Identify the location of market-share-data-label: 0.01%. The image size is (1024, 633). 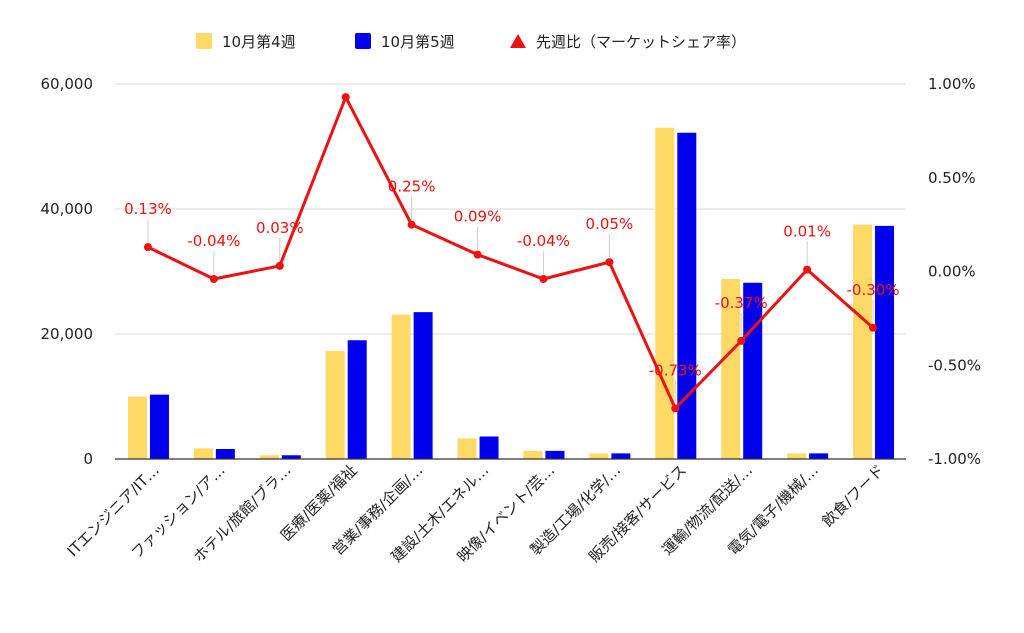
(807, 232).